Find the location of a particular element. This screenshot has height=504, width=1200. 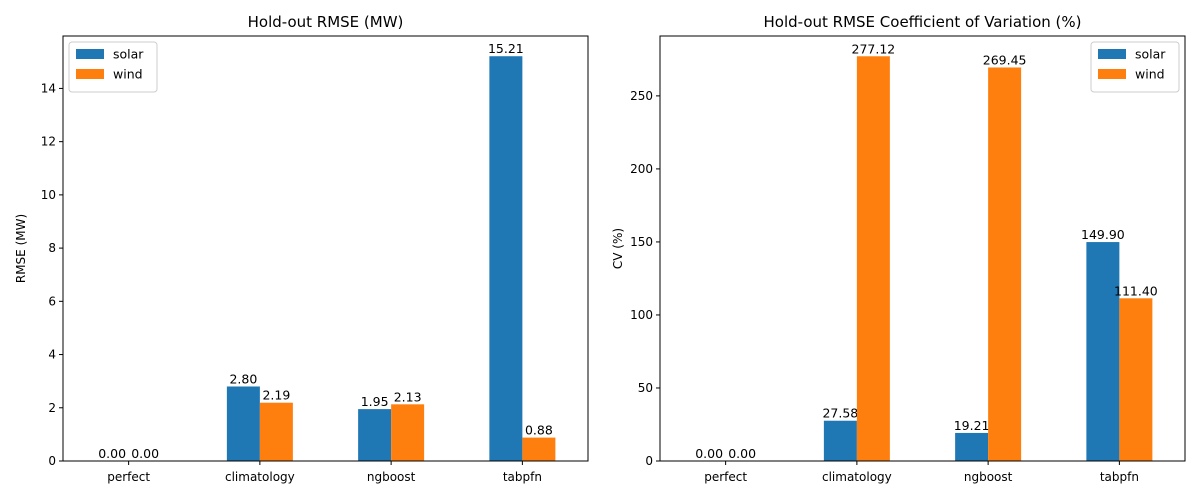

y-tick-label: 10 is located at coordinates (48, 195).